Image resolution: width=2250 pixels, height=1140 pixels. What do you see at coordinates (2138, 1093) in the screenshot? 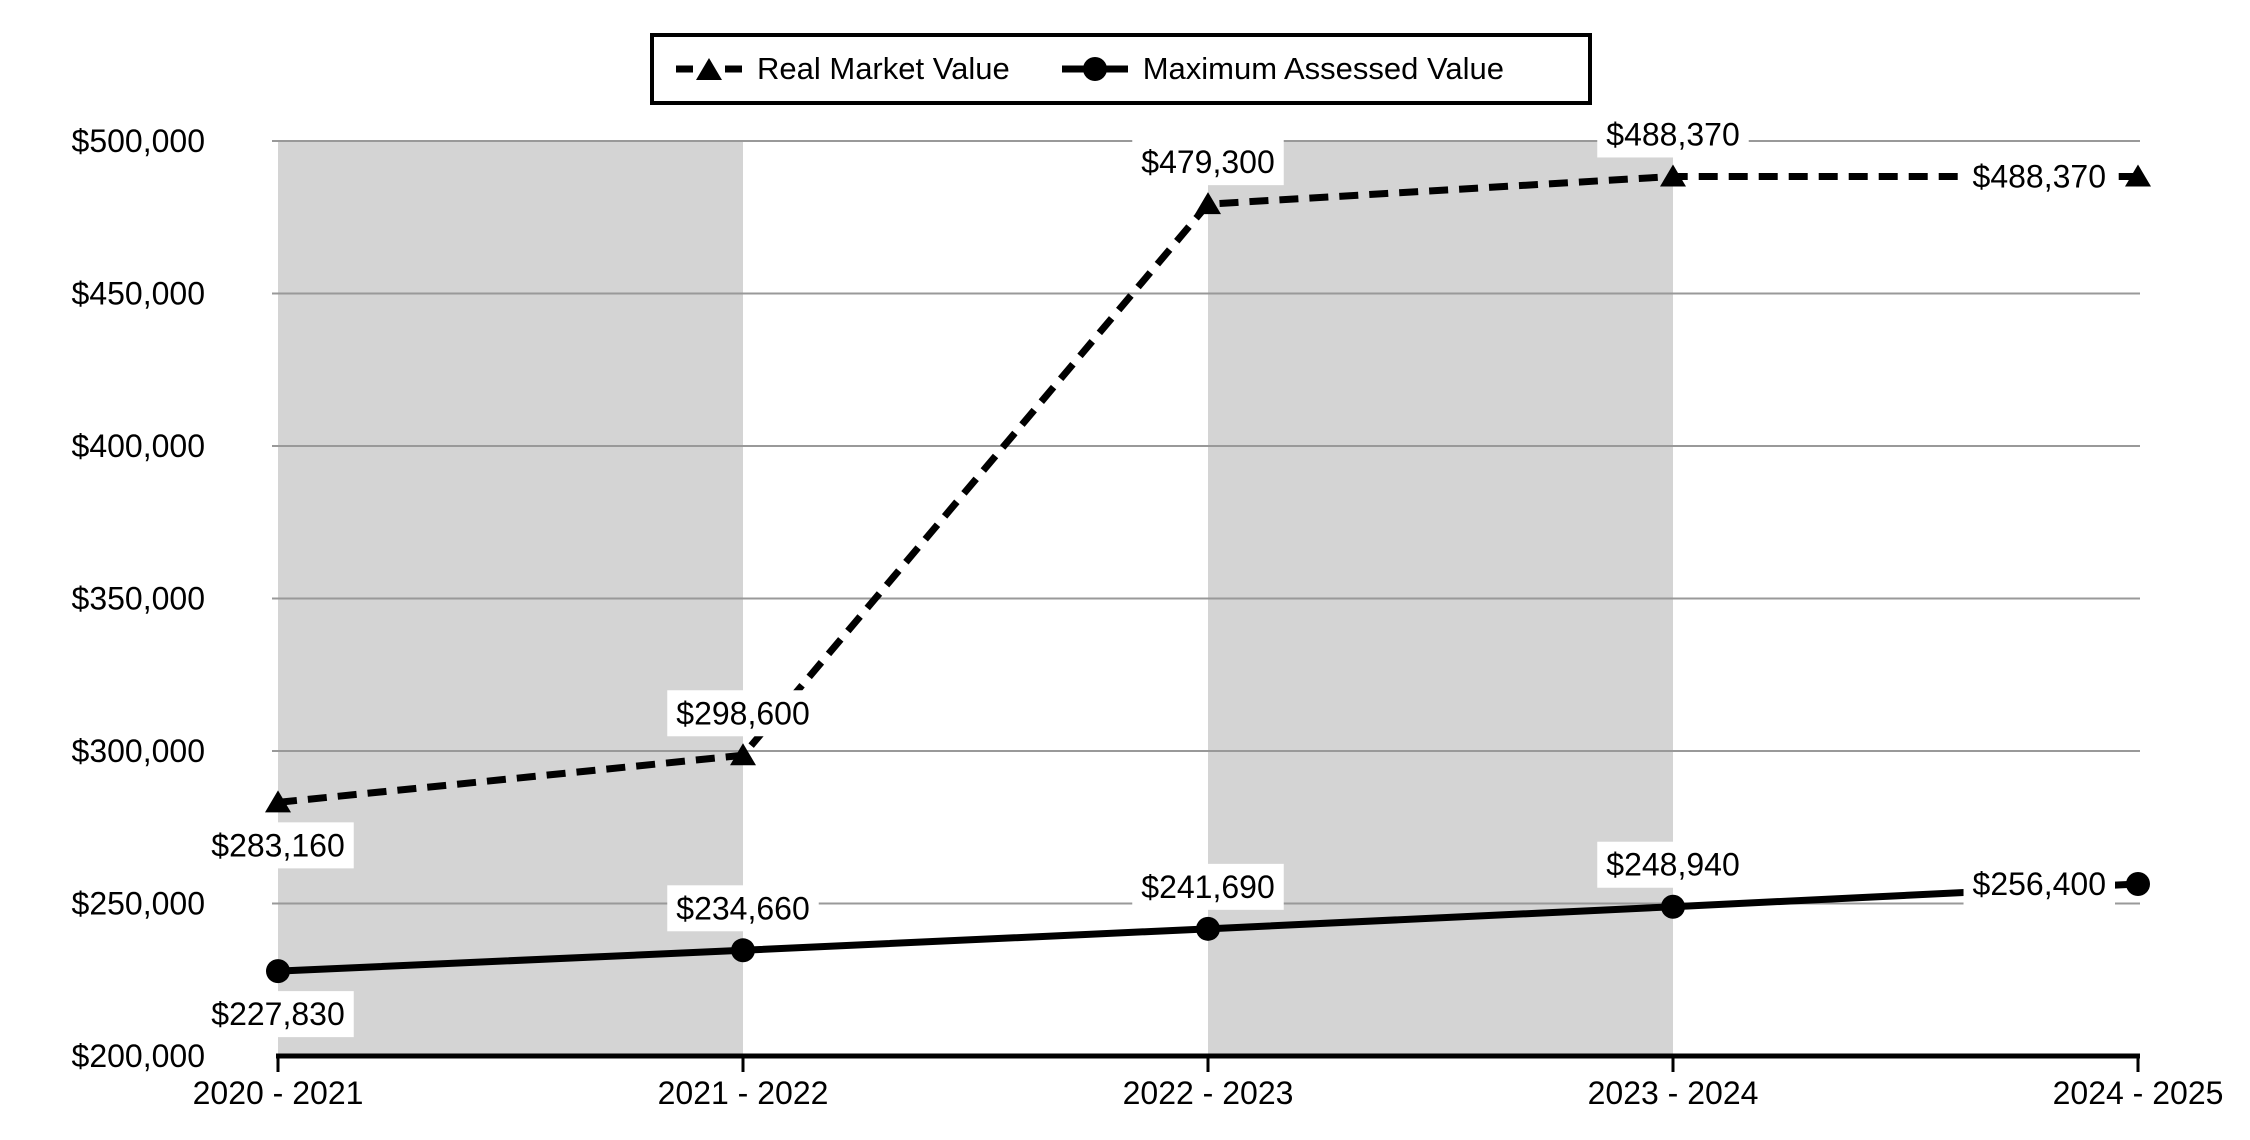
I see `x-tick-label: 2024 - 2025` at bounding box center [2138, 1093].